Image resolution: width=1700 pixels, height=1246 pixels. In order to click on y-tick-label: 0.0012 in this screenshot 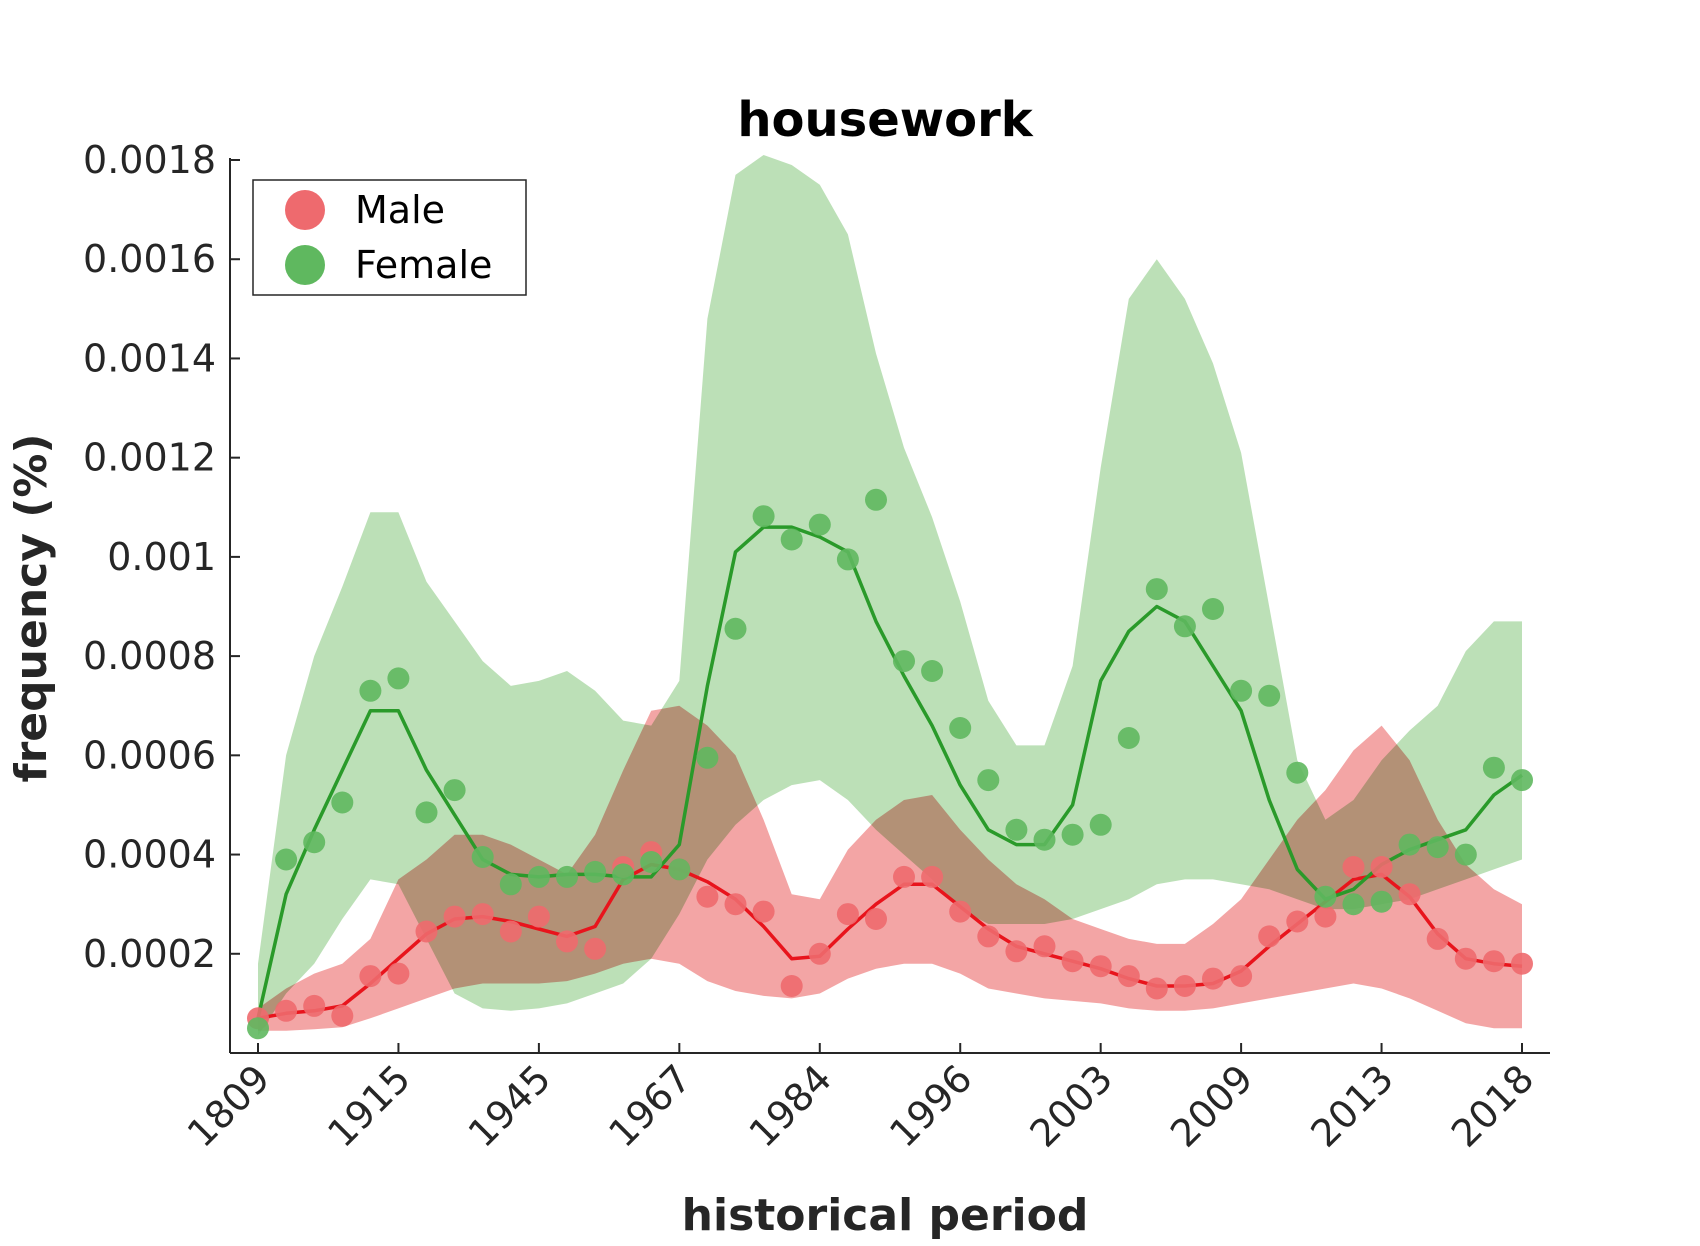, I will do `click(149, 458)`.